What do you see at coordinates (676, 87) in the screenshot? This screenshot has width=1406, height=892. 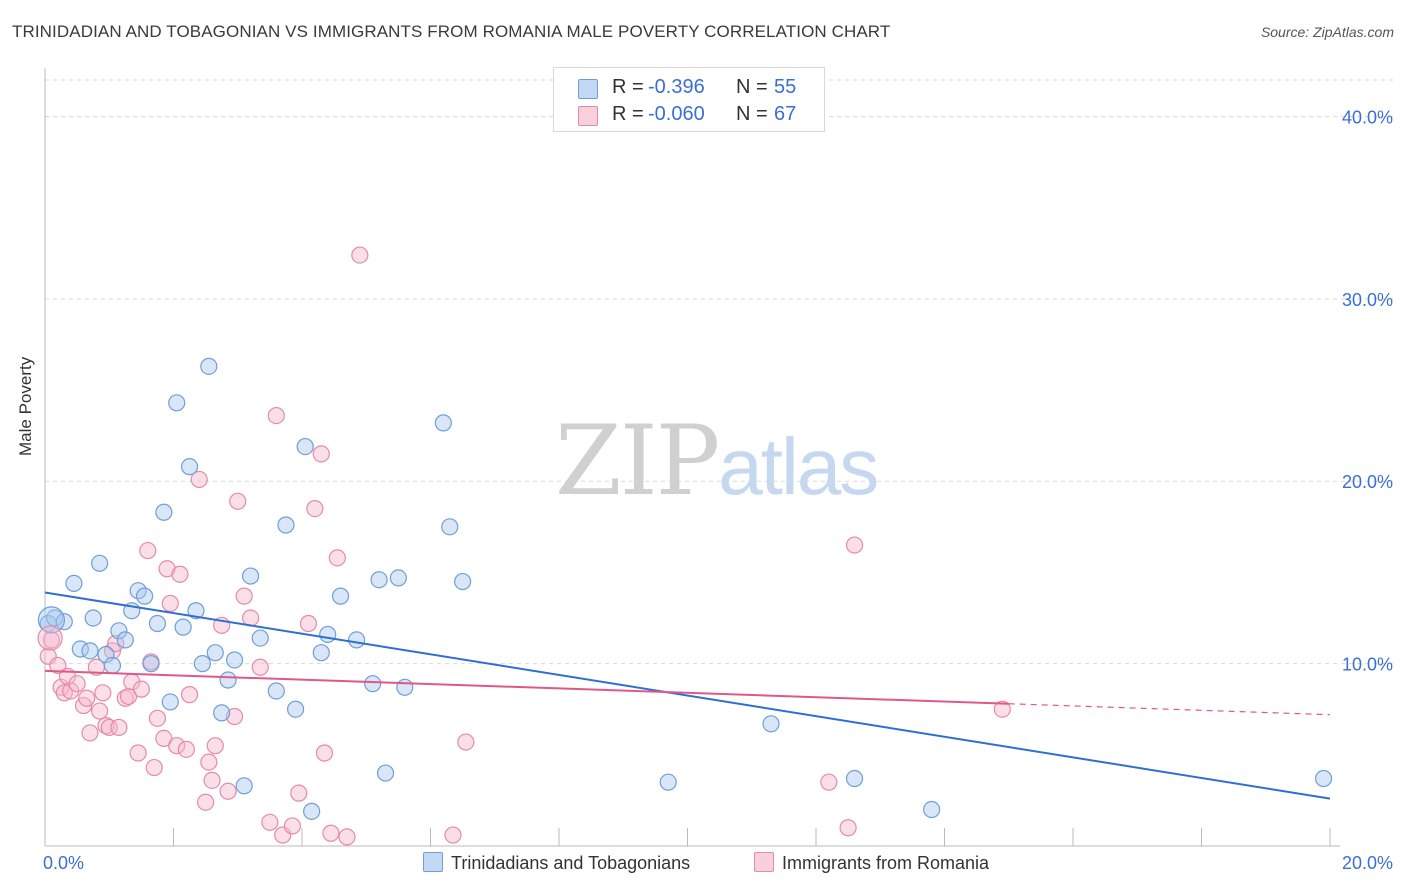 I see `r-value: -0.396` at bounding box center [676, 87].